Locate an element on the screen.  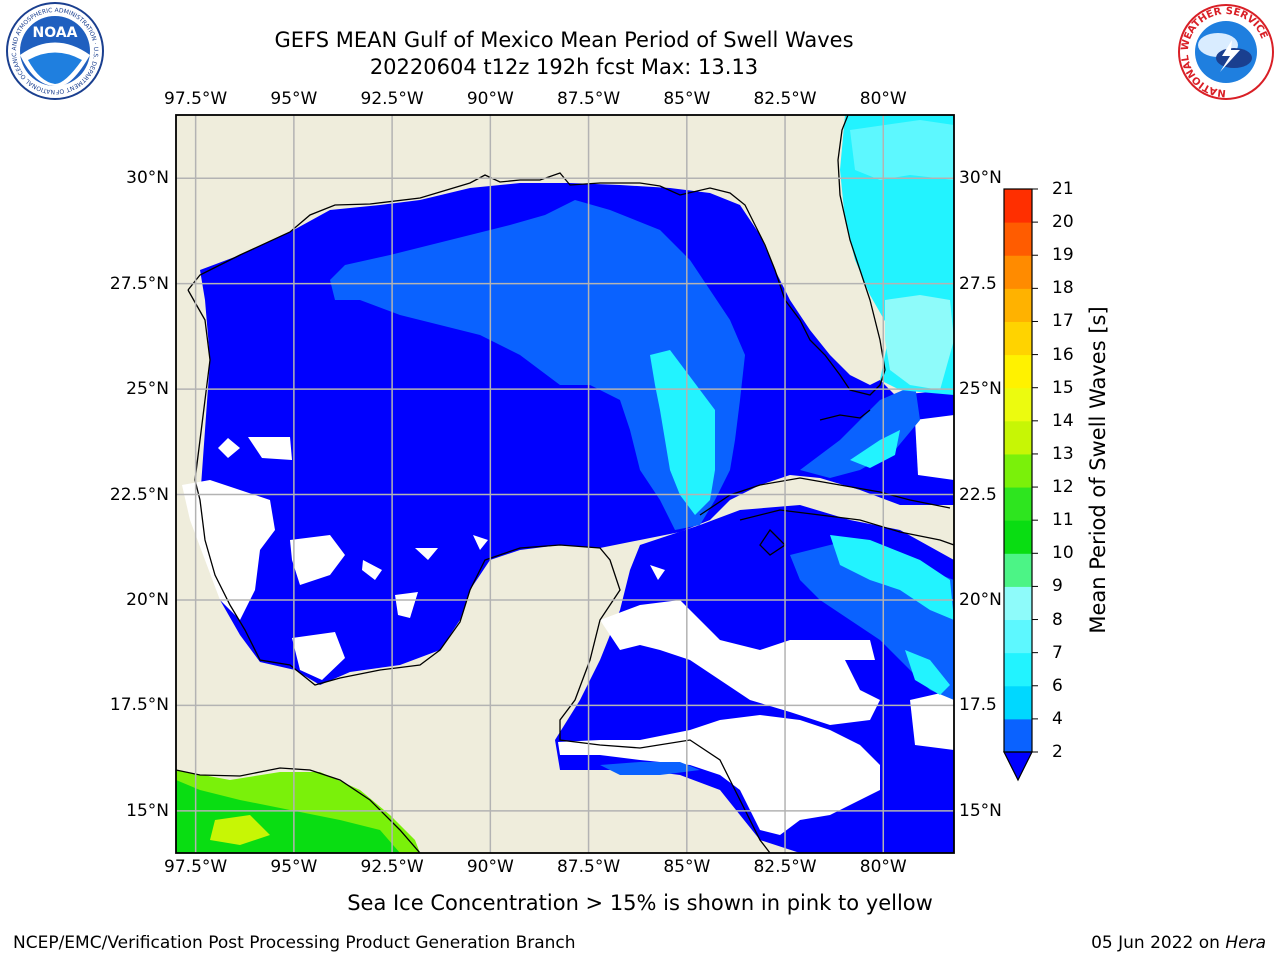
chart-subtitle: 20220604 t12z 192h fcst Max: 13.13 is located at coordinates (564, 67).